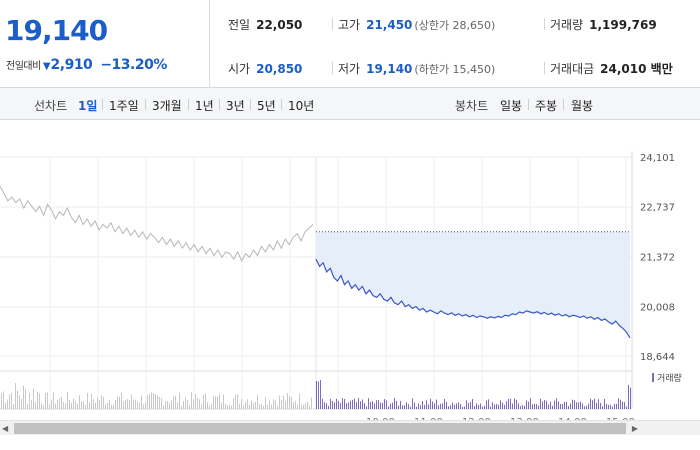 Image resolution: width=700 pixels, height=450 pixels. Describe the element at coordinates (582, 106) in the screenshot. I see `candle-monthly-tab: 월봉` at that location.